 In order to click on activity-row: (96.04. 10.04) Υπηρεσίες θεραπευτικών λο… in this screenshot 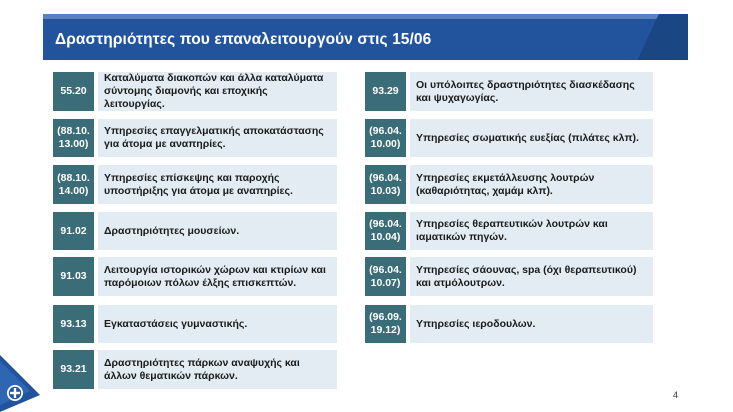, I will do `click(509, 231)`.